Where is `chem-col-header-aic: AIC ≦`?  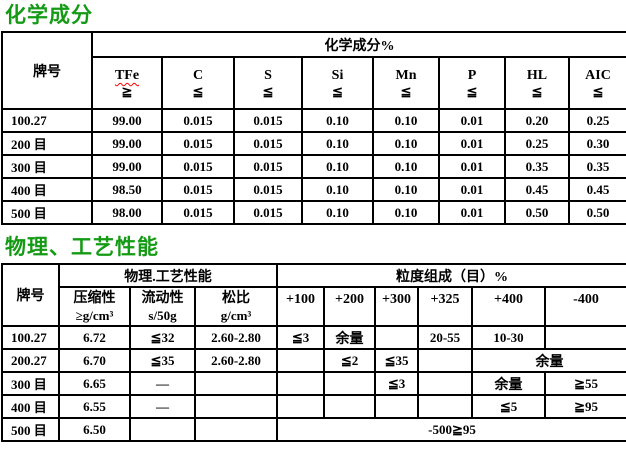
chem-col-header-aic: AIC ≦ is located at coordinates (597, 83).